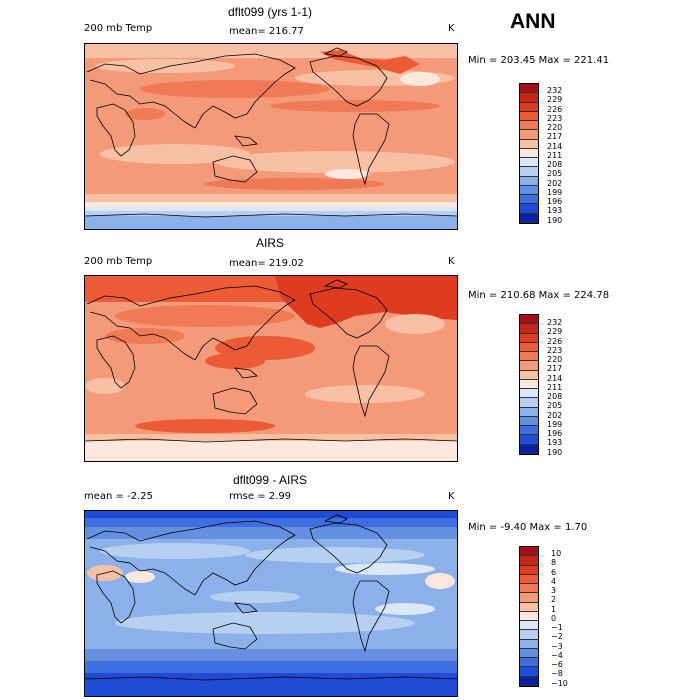 This screenshot has height=700, width=700. What do you see at coordinates (554, 591) in the screenshot?
I see `colorbar-level-label: 3` at bounding box center [554, 591].